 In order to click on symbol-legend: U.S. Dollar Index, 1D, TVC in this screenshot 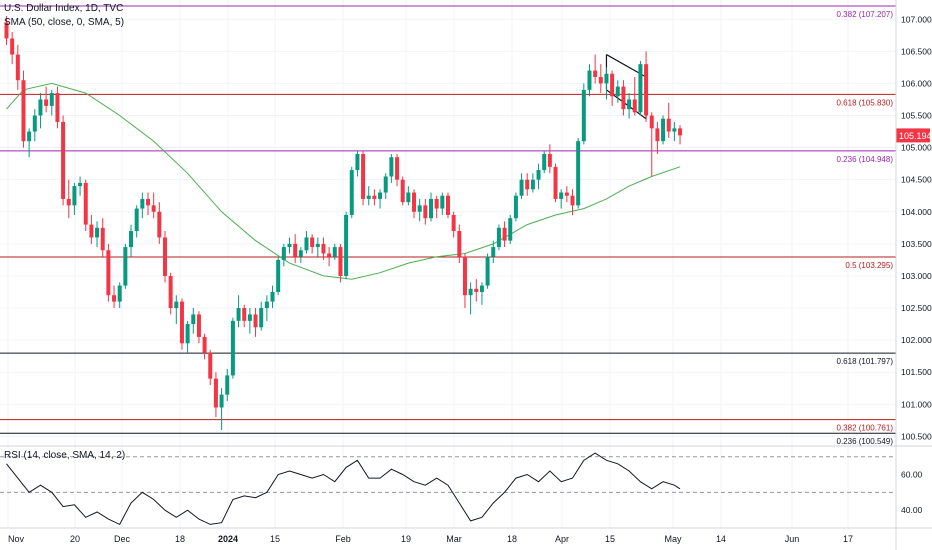, I will do `click(63, 8)`.